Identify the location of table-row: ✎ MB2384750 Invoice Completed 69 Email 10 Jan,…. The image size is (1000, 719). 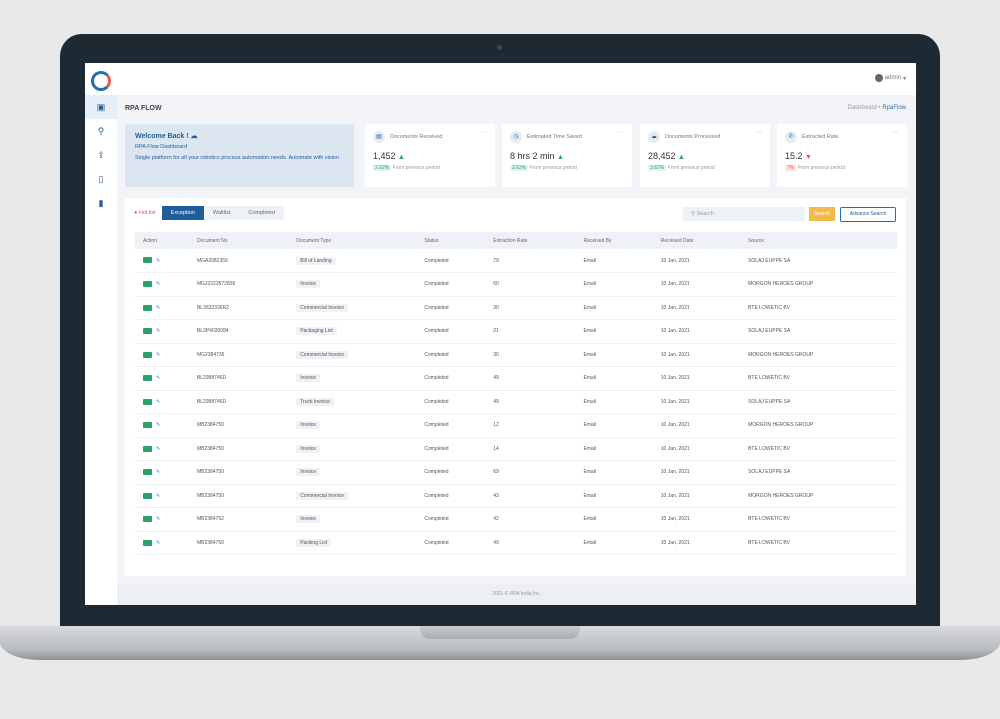
(516, 472).